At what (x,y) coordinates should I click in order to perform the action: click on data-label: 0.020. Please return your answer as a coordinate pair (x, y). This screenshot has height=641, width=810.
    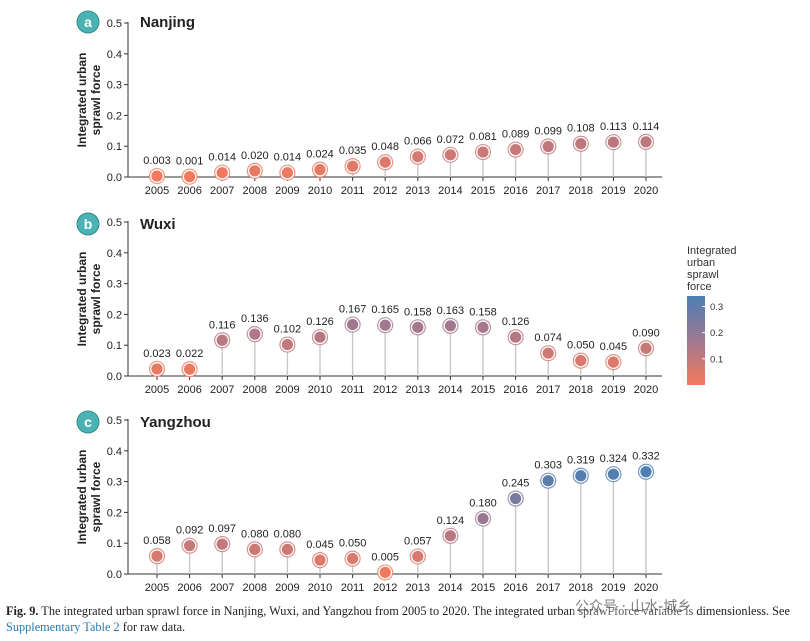
    Looking at the image, I should click on (255, 156).